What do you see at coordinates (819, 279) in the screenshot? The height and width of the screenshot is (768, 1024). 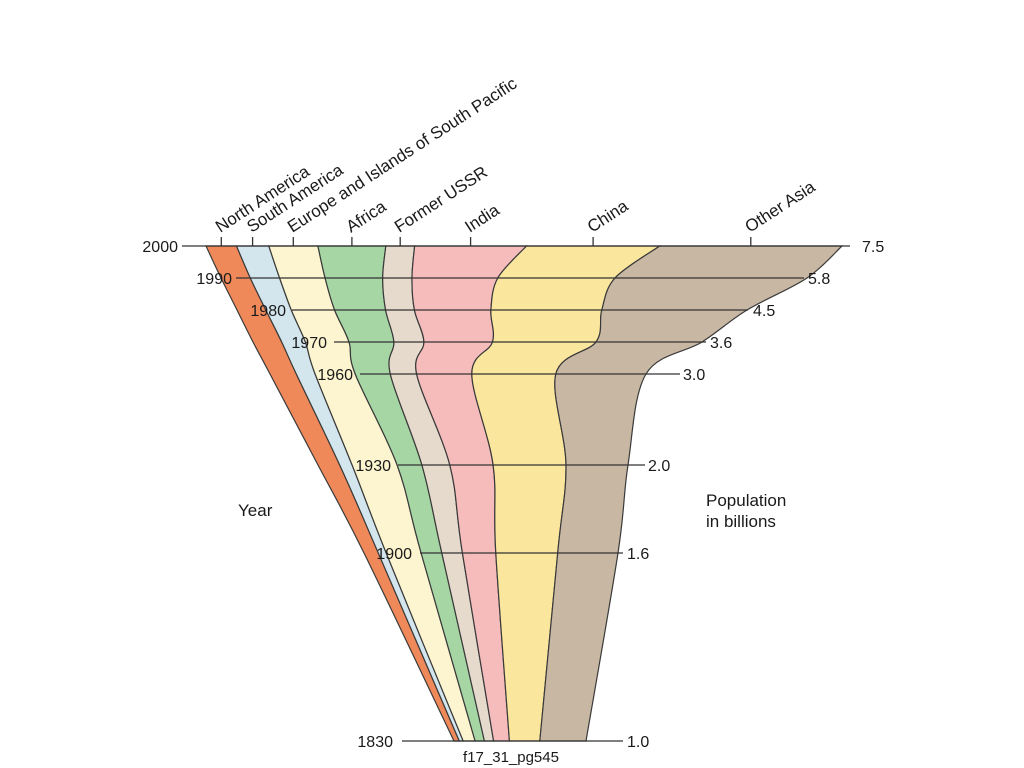 I see `population-label-1990: 5.8` at bounding box center [819, 279].